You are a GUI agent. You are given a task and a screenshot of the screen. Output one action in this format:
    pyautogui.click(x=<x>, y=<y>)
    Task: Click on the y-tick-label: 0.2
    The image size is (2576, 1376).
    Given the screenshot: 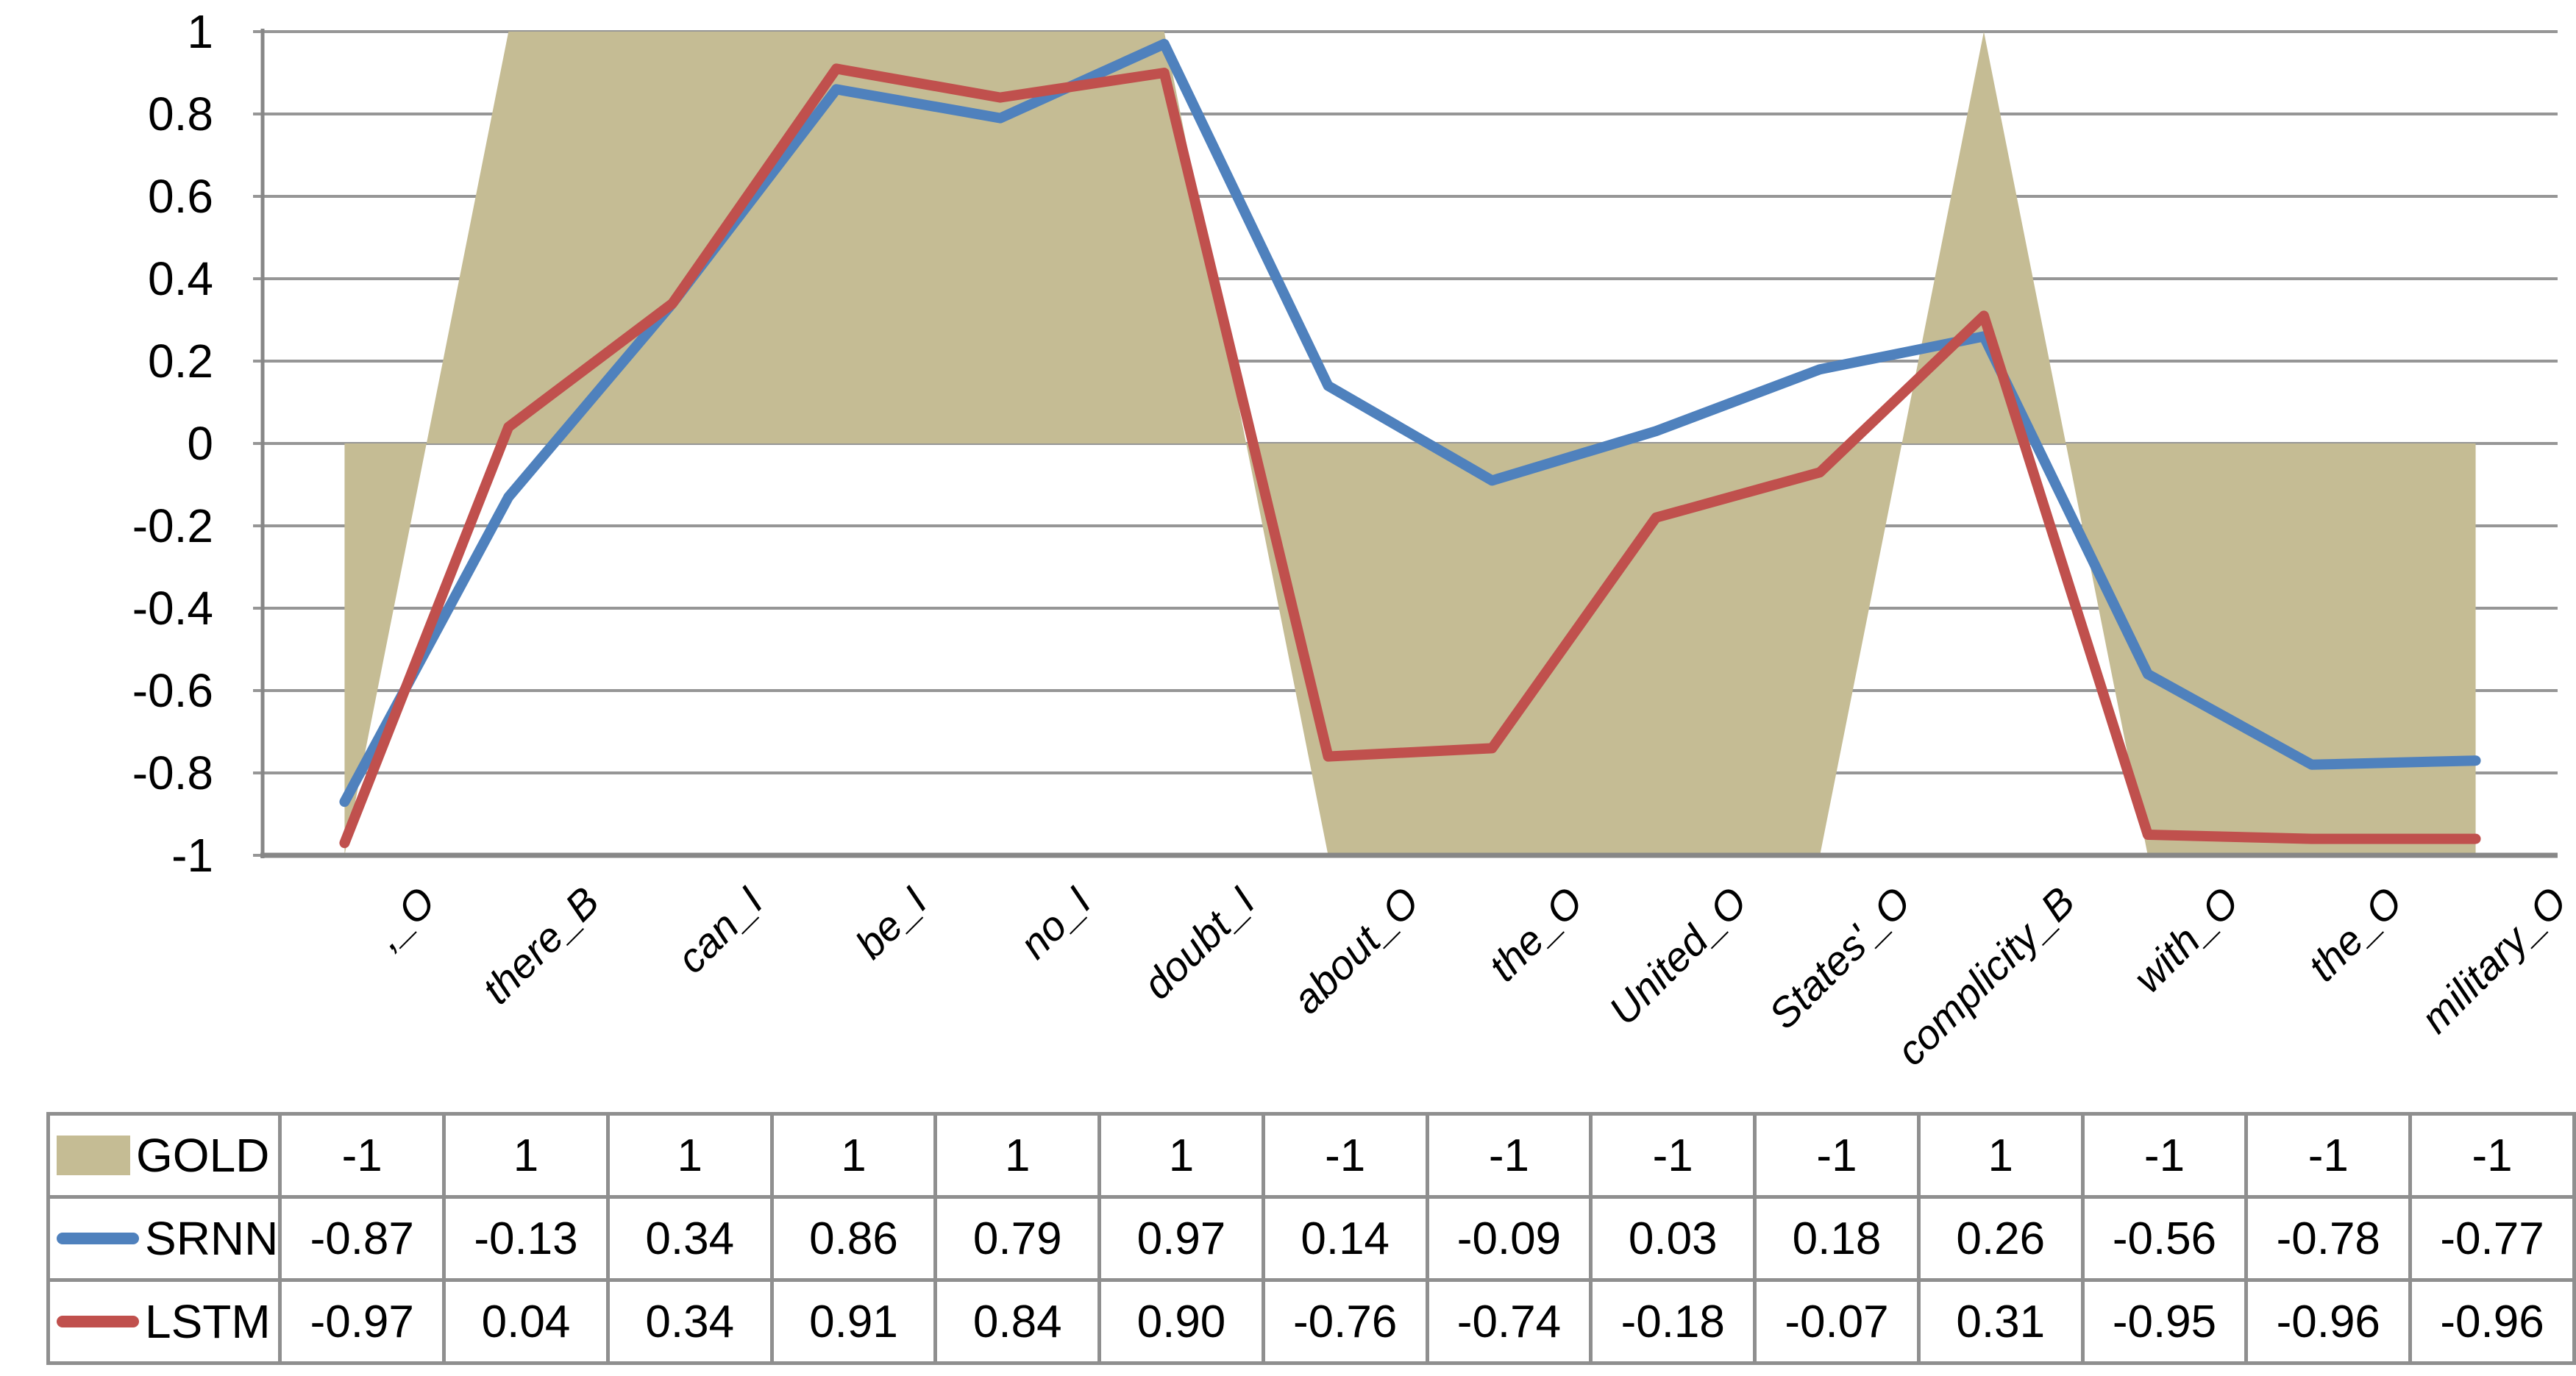 What is the action you would take?
    pyautogui.click(x=180, y=361)
    